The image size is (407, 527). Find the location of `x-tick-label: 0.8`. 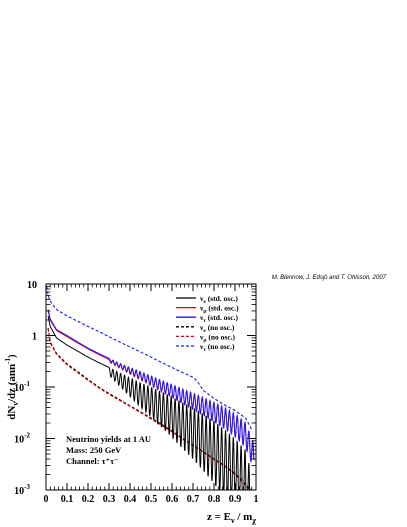

x-tick-label: 0.8 is located at coordinates (214, 499).